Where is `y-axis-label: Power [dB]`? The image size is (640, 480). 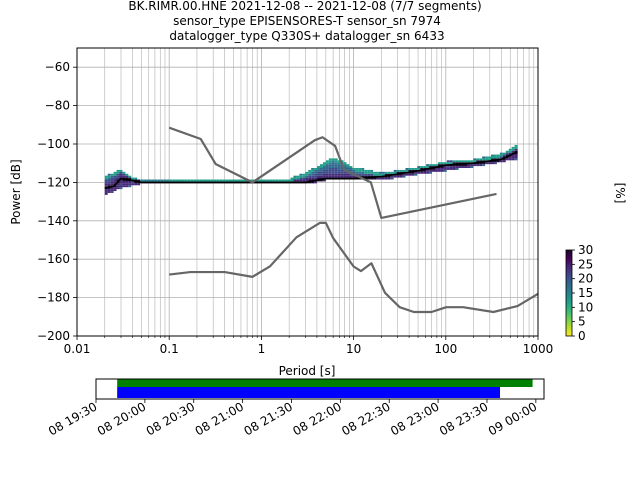 y-axis-label: Power [dB] is located at coordinates (16, 191).